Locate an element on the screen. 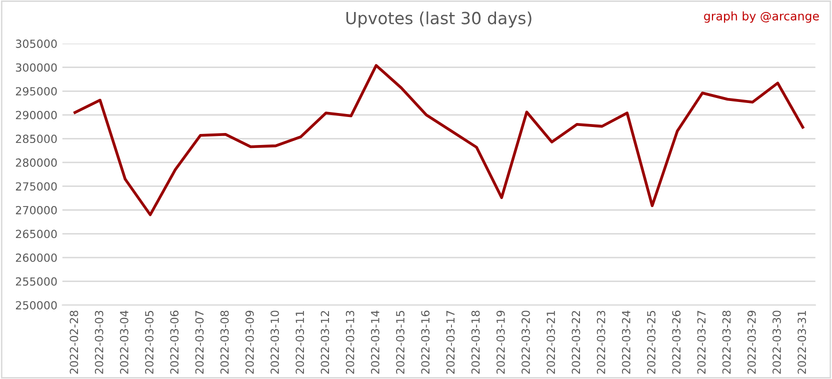 This screenshot has width=832, height=379. x-tick-label: 2022-03-19 is located at coordinates (500, 342).